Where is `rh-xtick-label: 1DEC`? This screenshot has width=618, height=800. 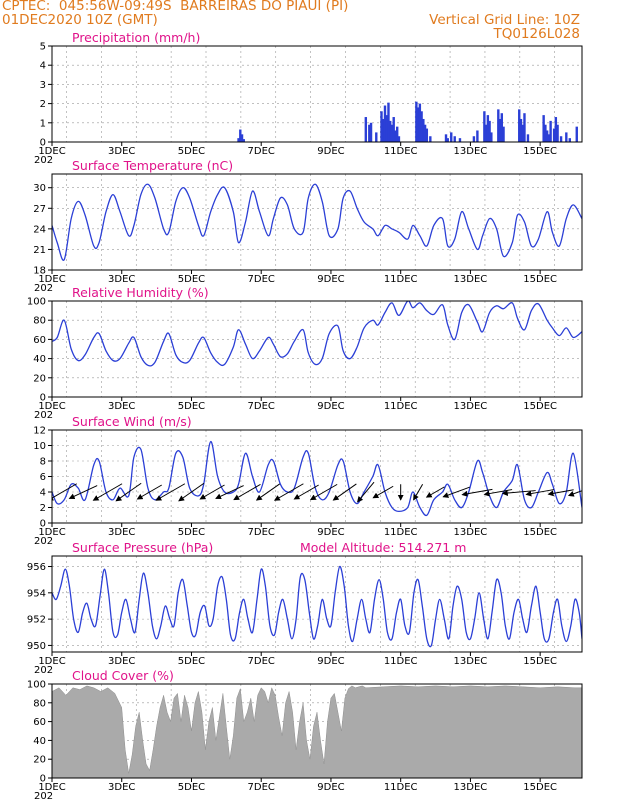 rh-xtick-label: 1DEC is located at coordinates (51, 406).